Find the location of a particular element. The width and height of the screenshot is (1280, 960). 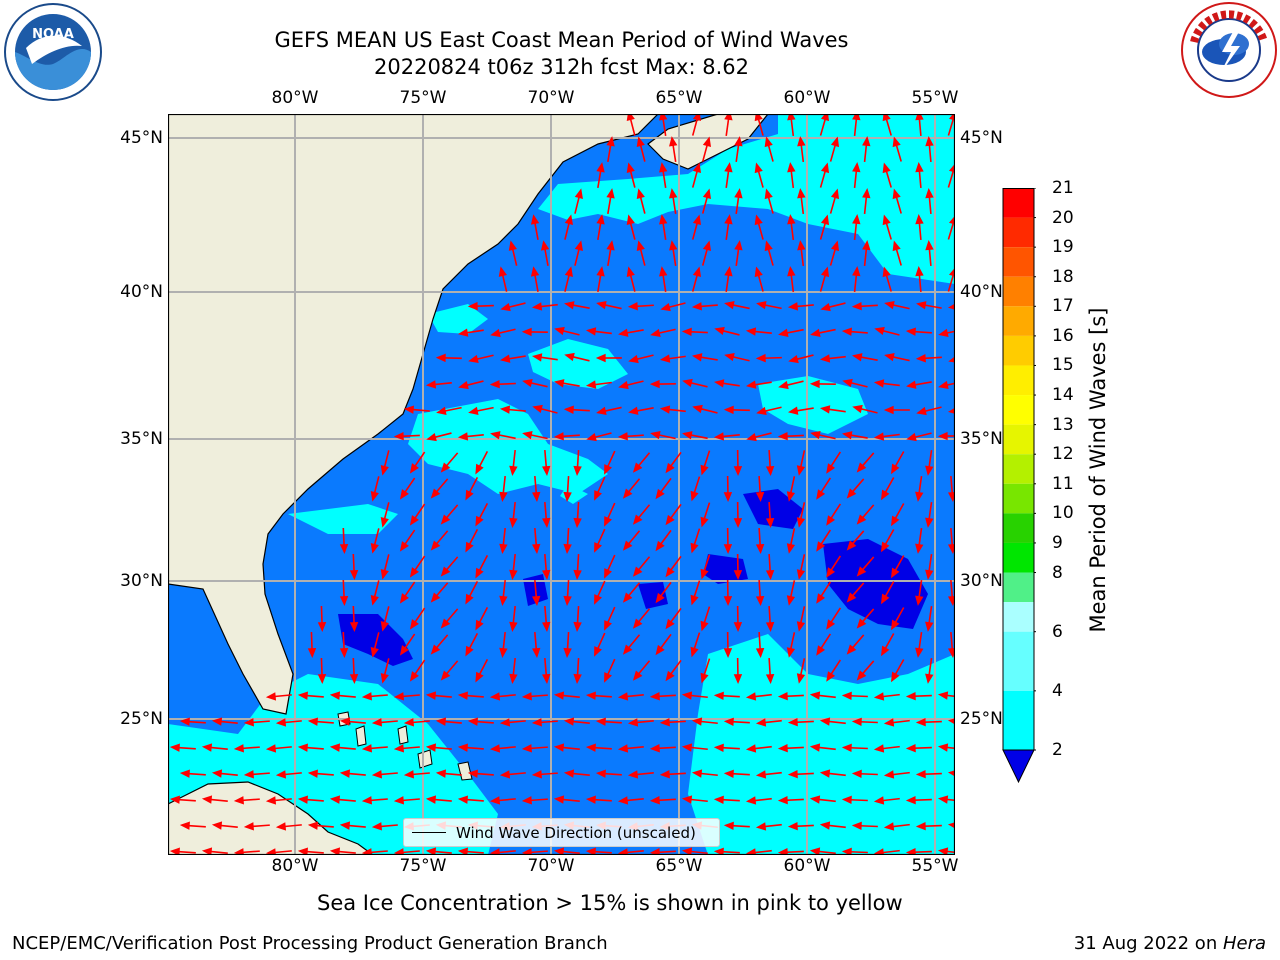

colorbar-tick-label: 16 is located at coordinates (1063, 335).